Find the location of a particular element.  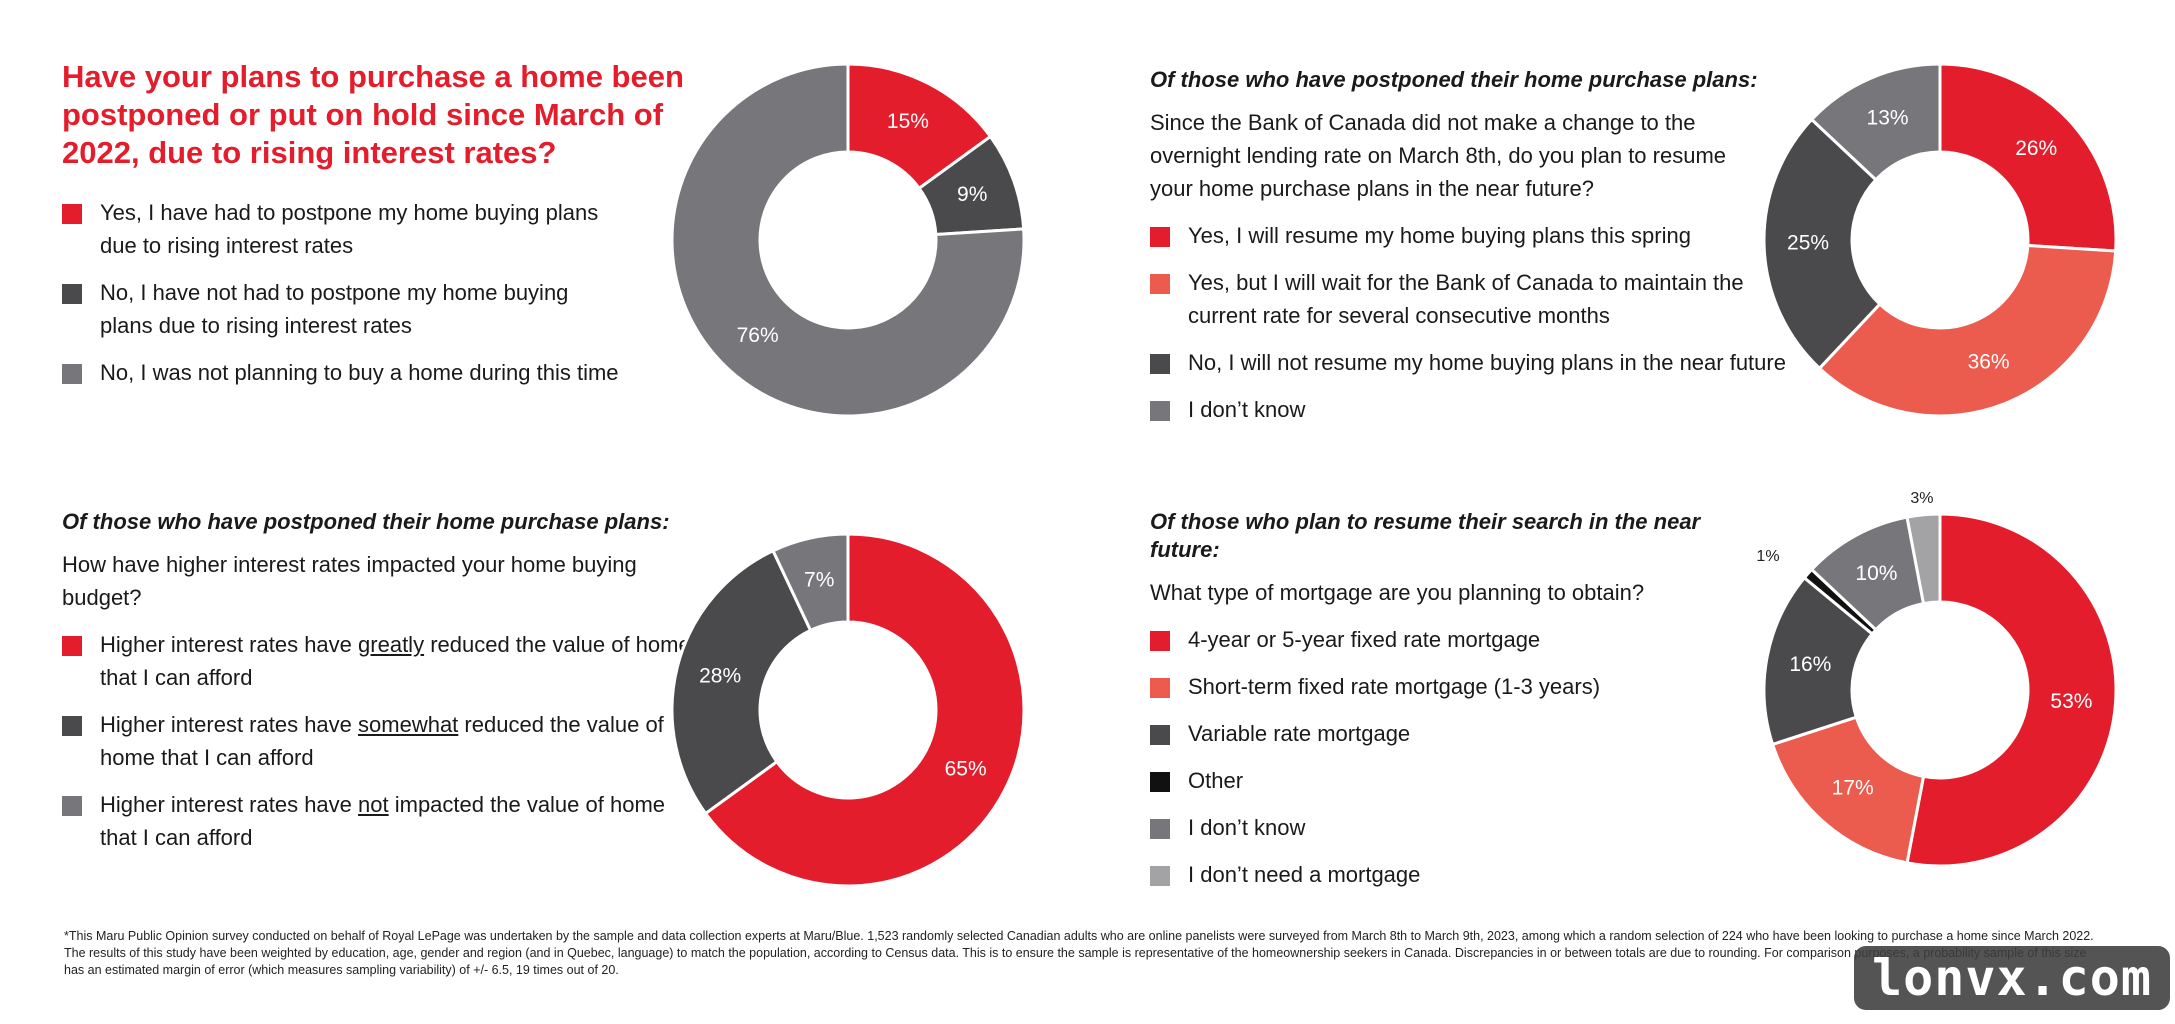

donut-chart-mortgage-type: 53% 17% 16% 1% 10% 3% is located at coordinates (1938, 680).